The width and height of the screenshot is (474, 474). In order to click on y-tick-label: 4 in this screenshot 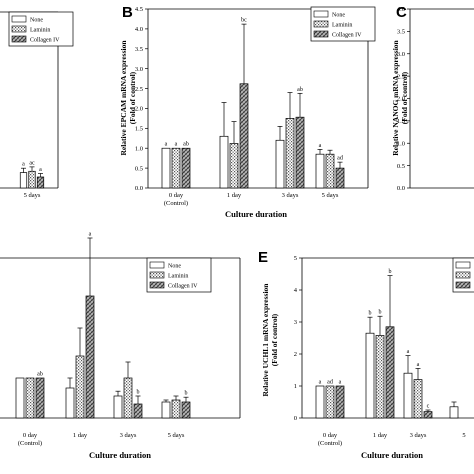, I will do `click(296, 290)`.